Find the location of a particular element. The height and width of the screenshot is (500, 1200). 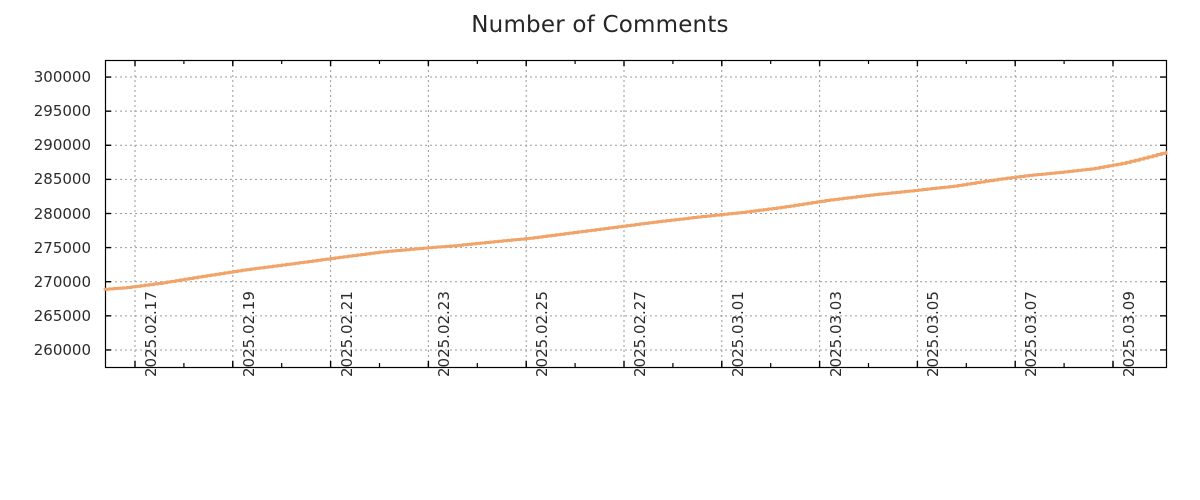

y-axis-tick-label: 300000 is located at coordinates (62, 77).